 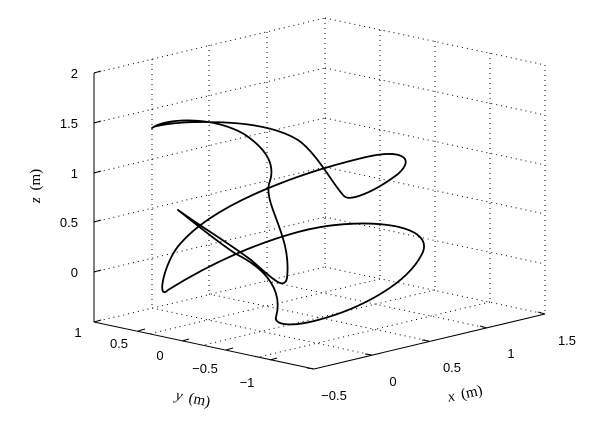 I want to click on z-axis-label: z (m), so click(x=36, y=186).